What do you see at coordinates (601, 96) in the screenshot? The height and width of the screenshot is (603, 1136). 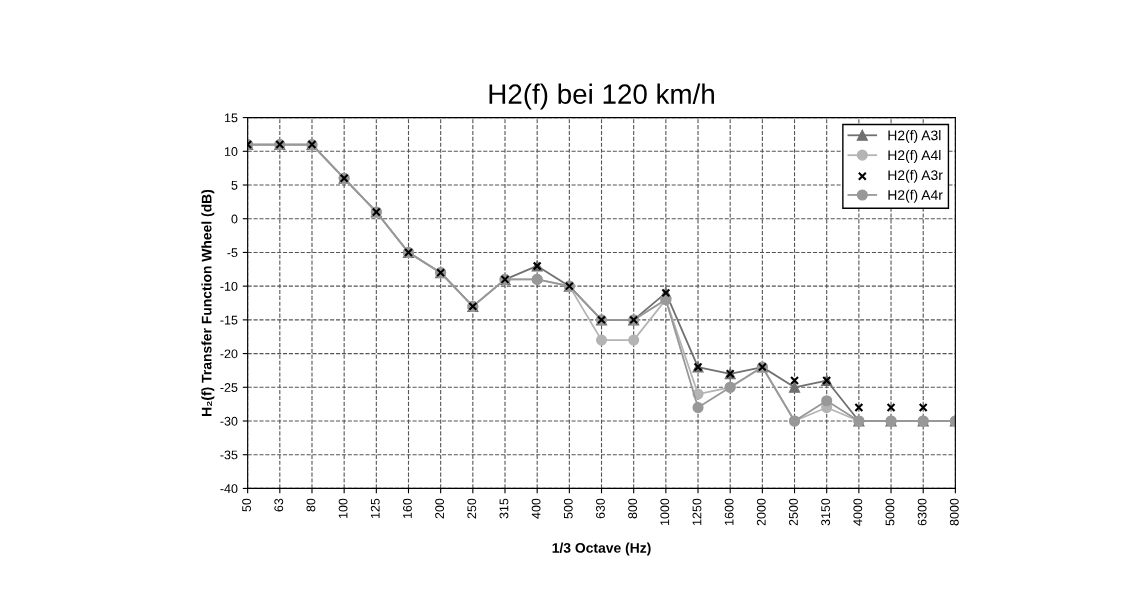 I see `chart-title: H2(f) bei 120 km/h` at bounding box center [601, 96].